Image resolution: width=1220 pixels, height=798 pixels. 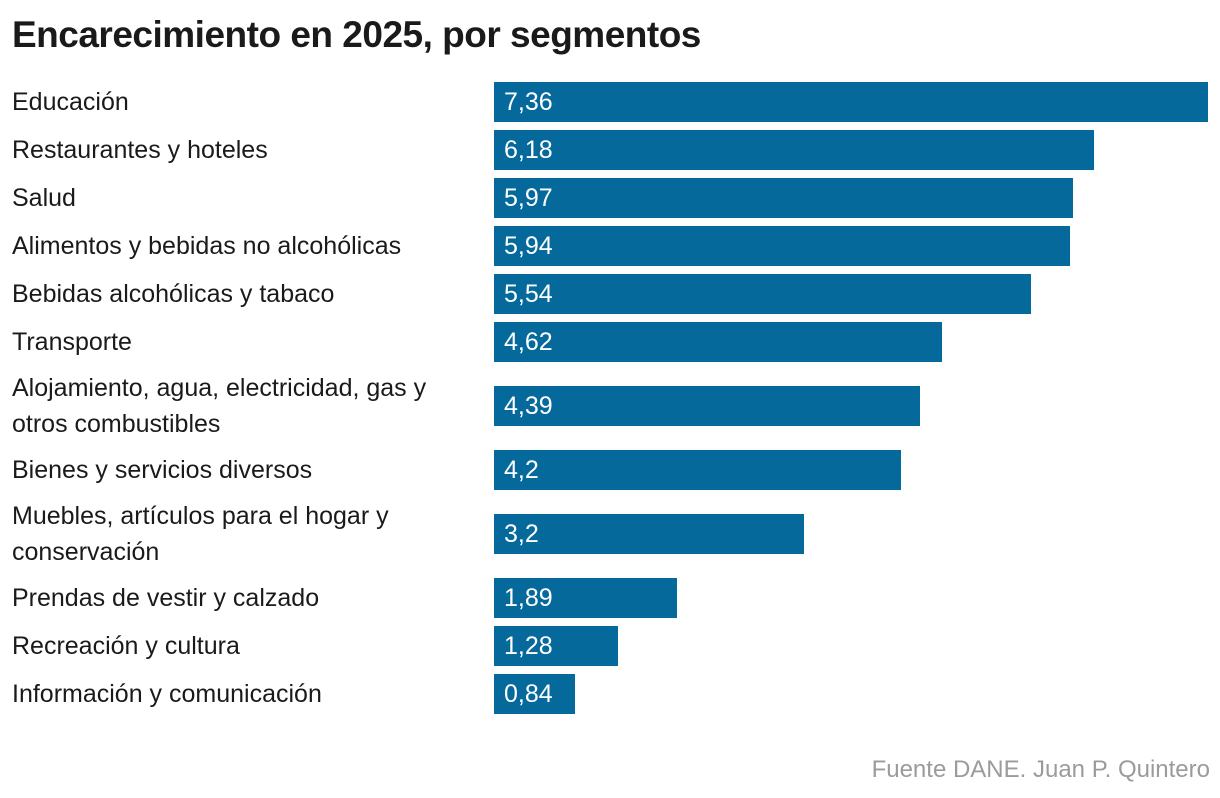 I want to click on source-note: Fuente DANE. Juan P. Quintero, so click(x=1040, y=769).